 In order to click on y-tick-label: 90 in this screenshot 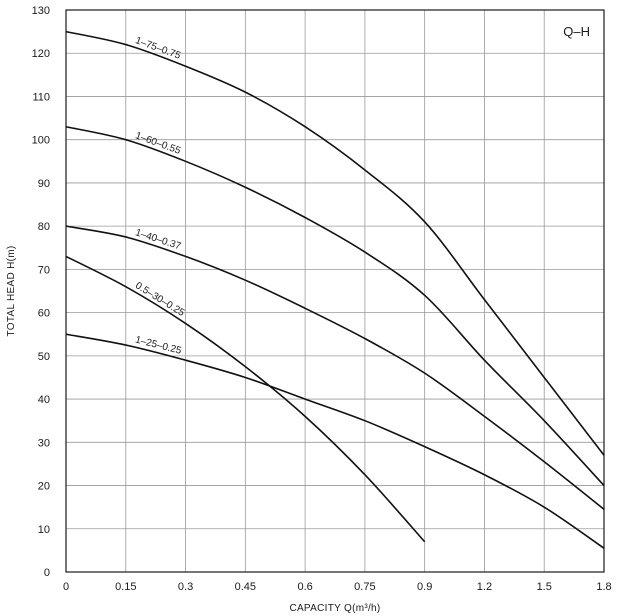, I will do `click(44, 184)`.